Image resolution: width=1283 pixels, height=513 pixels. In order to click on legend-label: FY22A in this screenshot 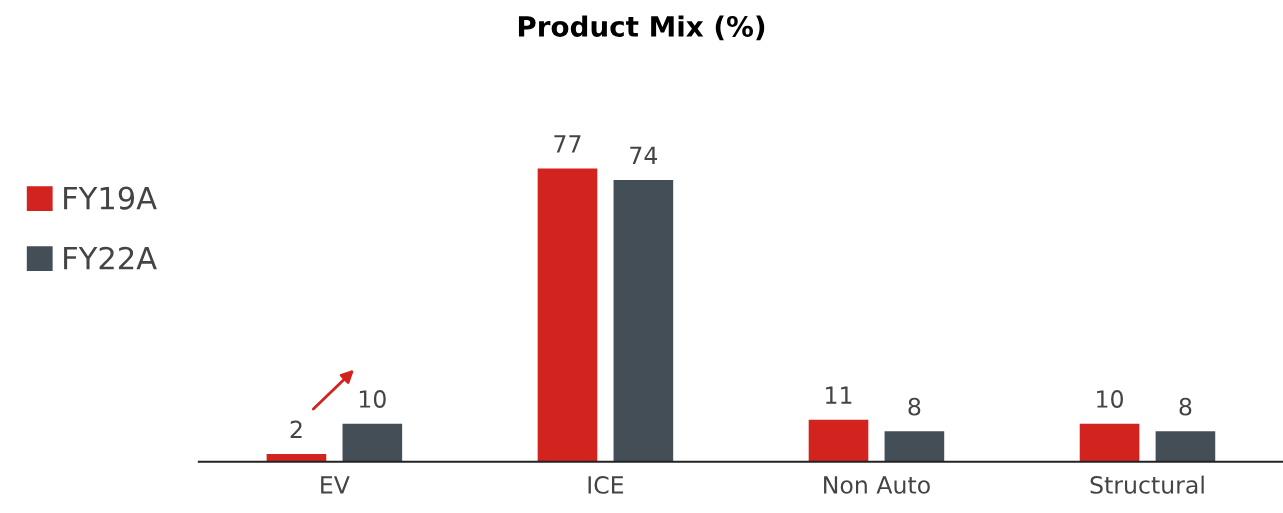, I will do `click(110, 258)`.